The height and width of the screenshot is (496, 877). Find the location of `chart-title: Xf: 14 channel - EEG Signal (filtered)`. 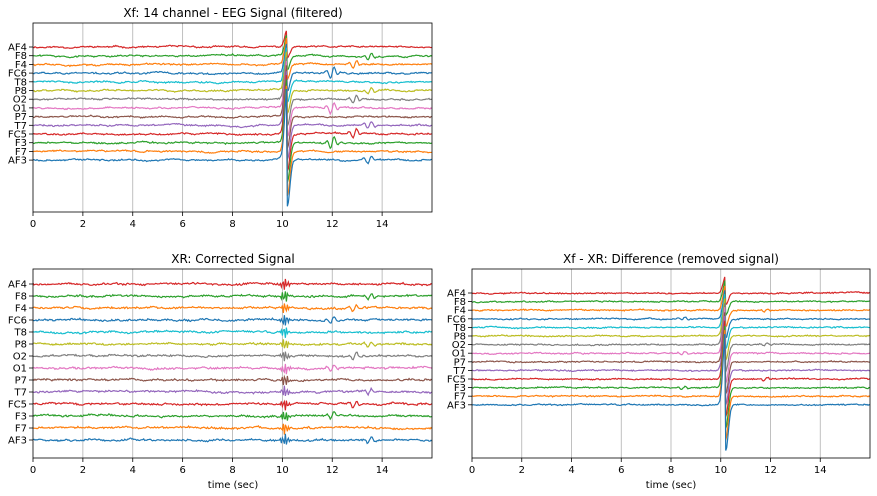

chart-title: Xf: 14 channel - EEG Signal (filtered) is located at coordinates (232, 13).